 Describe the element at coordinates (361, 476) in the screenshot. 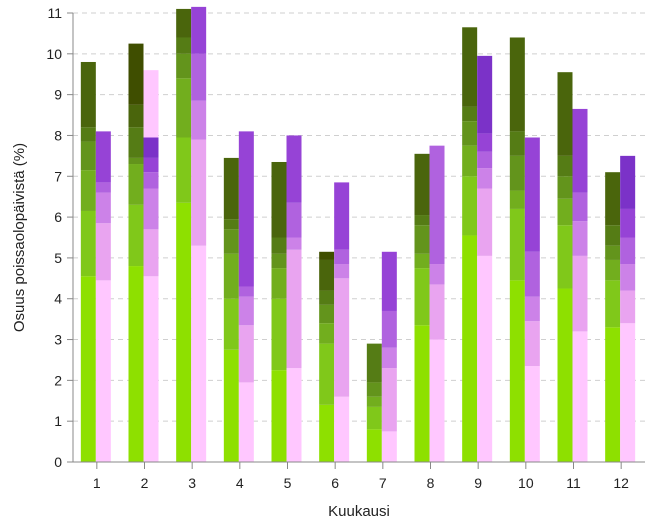

I see `x-tick-labels: 1 2 3 4 5 6 7 8 9 10 11 12` at that location.